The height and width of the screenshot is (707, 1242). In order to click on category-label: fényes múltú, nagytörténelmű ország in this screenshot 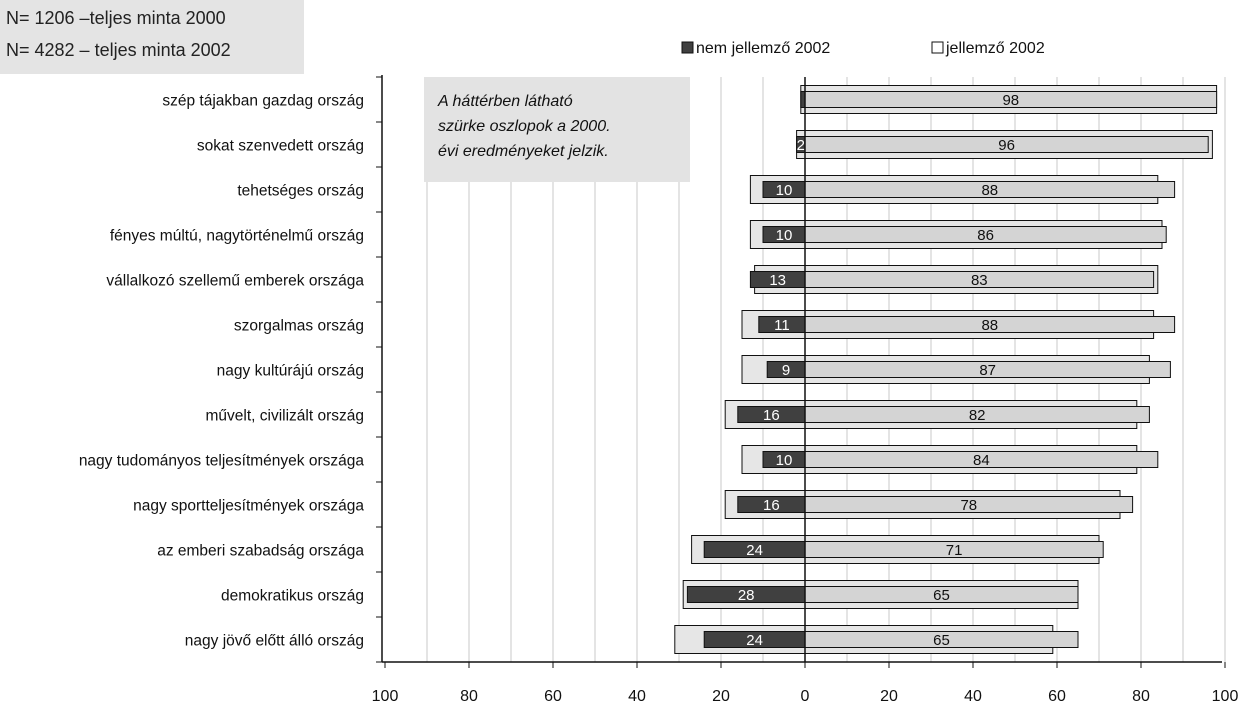, I will do `click(237, 236)`.